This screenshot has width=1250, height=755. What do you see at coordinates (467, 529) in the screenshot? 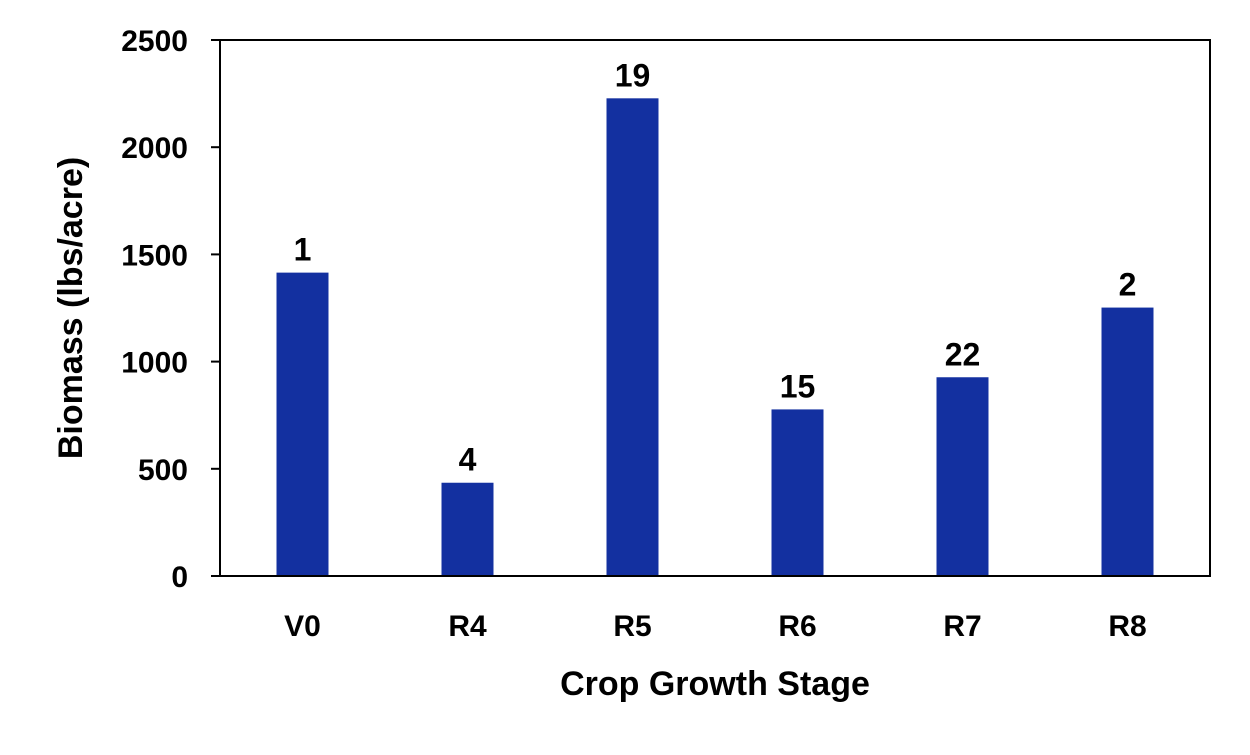
I see `bar-r4` at bounding box center [467, 529].